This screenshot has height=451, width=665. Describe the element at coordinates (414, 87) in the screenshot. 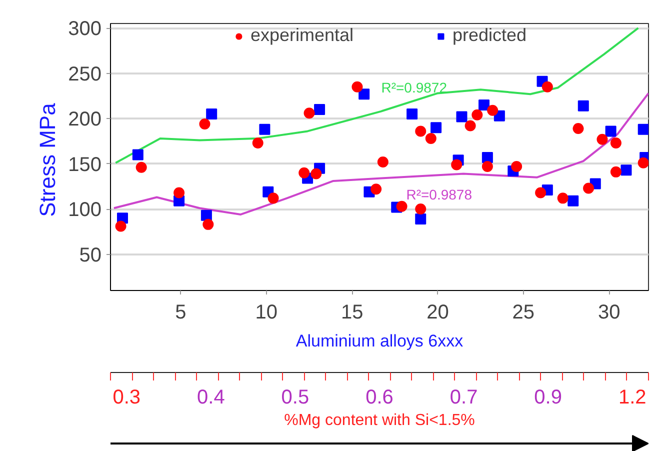

I see `annotation: R²=0.9872` at that location.